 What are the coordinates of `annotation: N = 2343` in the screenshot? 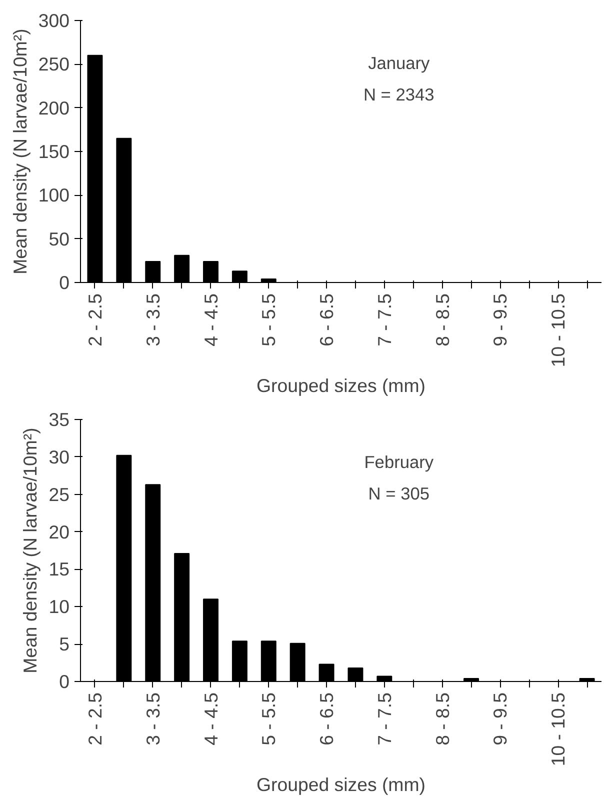 It's located at (398, 94).